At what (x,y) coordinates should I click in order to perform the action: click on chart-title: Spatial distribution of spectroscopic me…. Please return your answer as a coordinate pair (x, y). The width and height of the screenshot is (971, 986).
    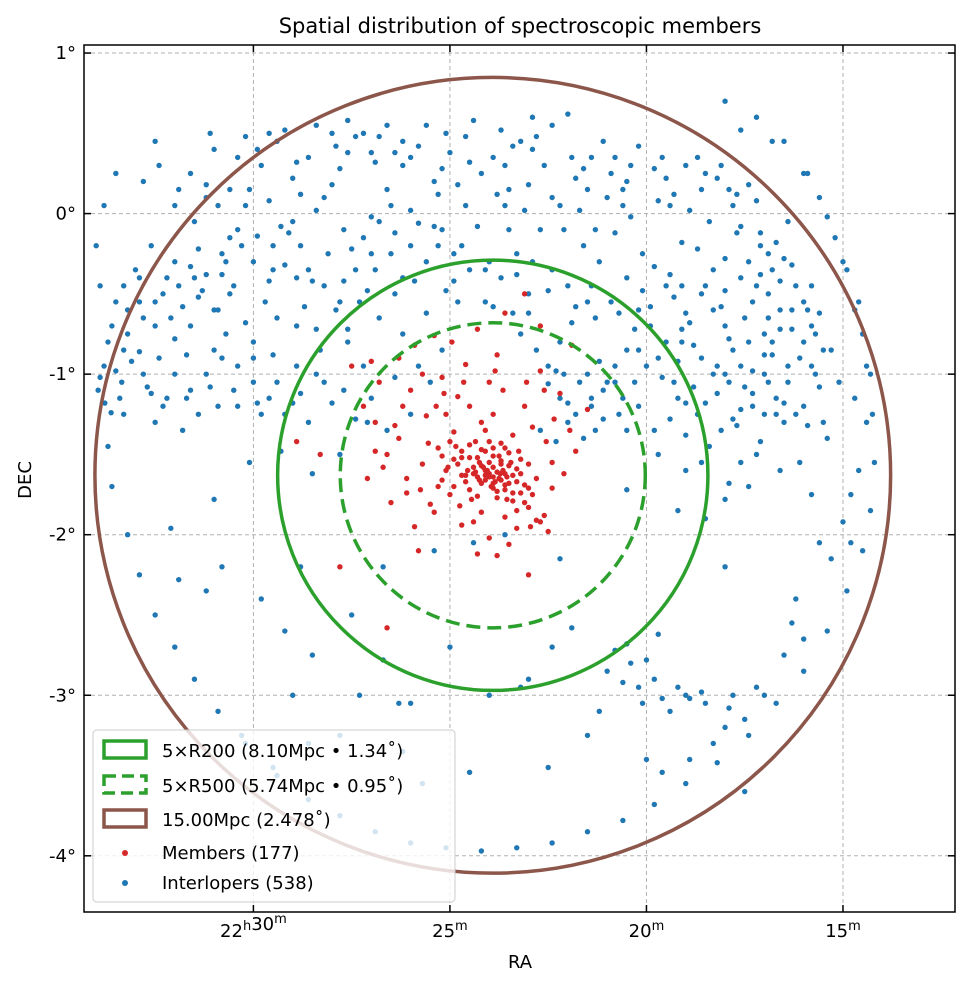
    Looking at the image, I should click on (520, 26).